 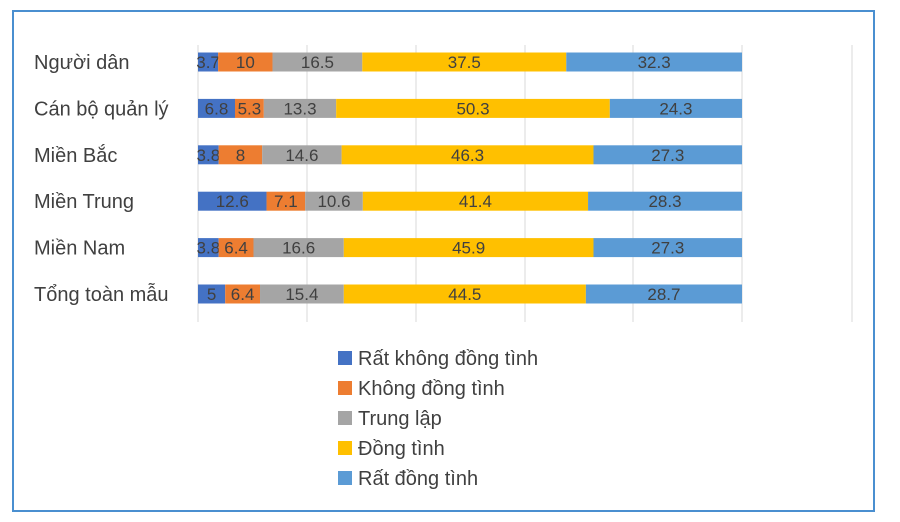 I want to click on bar-rat-dong-tinh-mien-nam, so click(x=667, y=248).